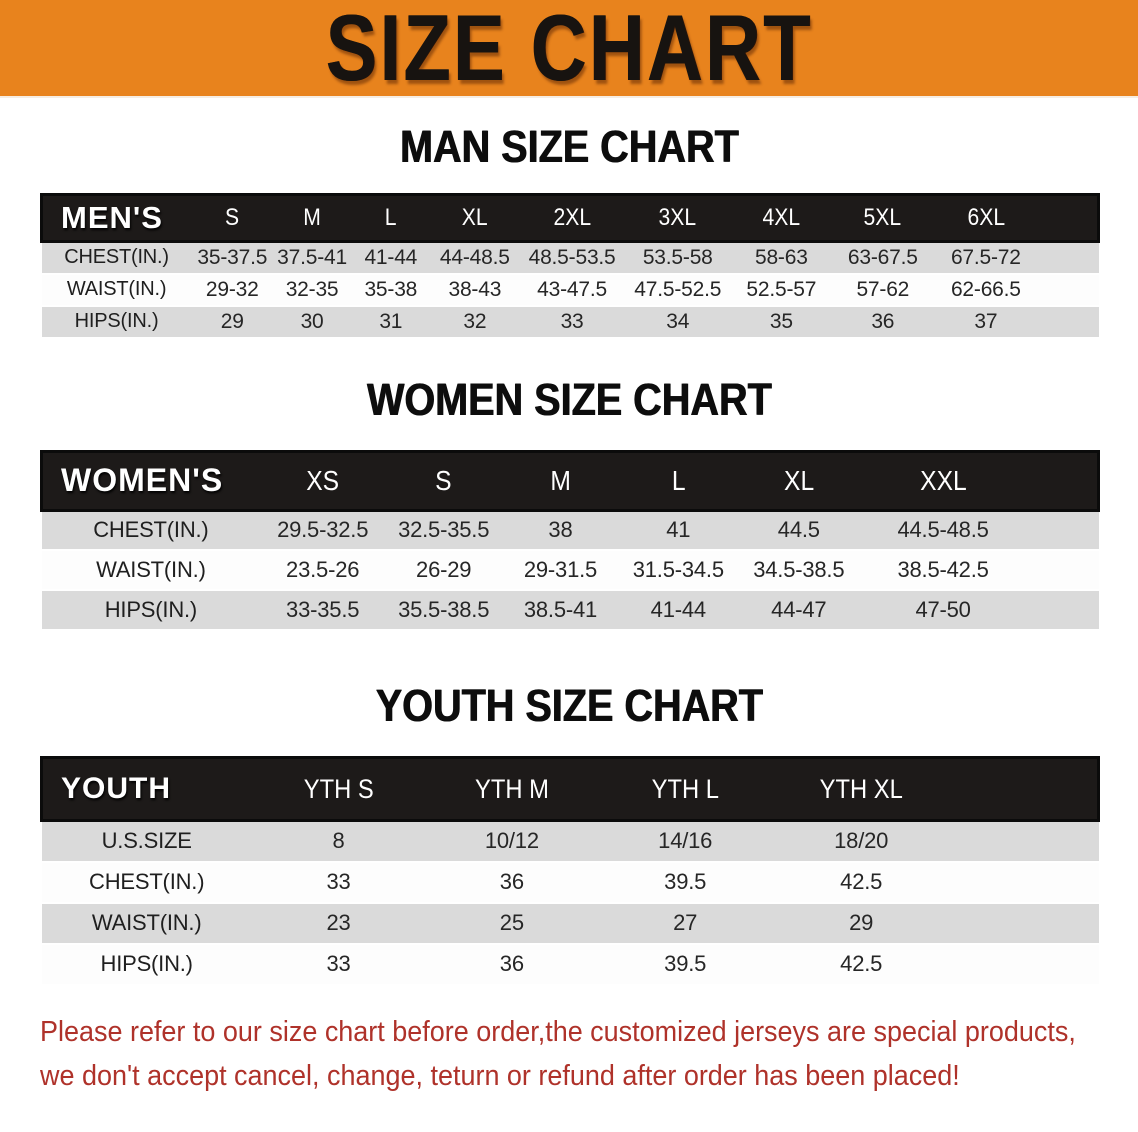  What do you see at coordinates (570, 964) in the screenshot?
I see `measurement-row: HIPS(IN.) 33 36 39.5 42.5` at bounding box center [570, 964].